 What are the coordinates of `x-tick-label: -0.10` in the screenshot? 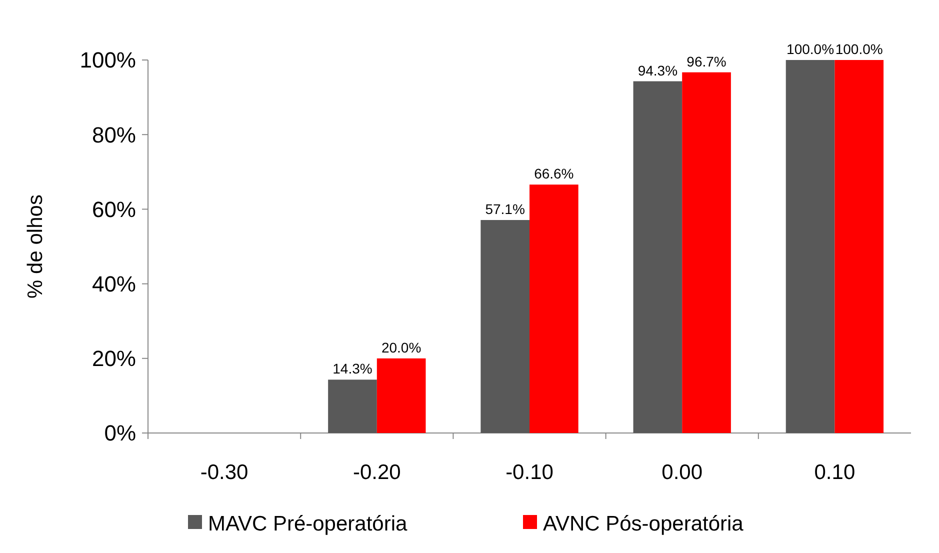 It's located at (530, 472).